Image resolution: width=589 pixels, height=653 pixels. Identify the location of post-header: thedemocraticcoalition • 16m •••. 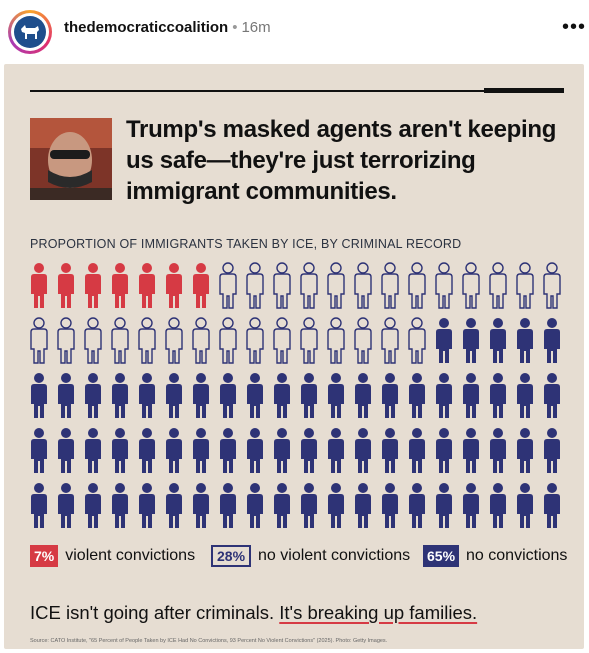
(294, 30).